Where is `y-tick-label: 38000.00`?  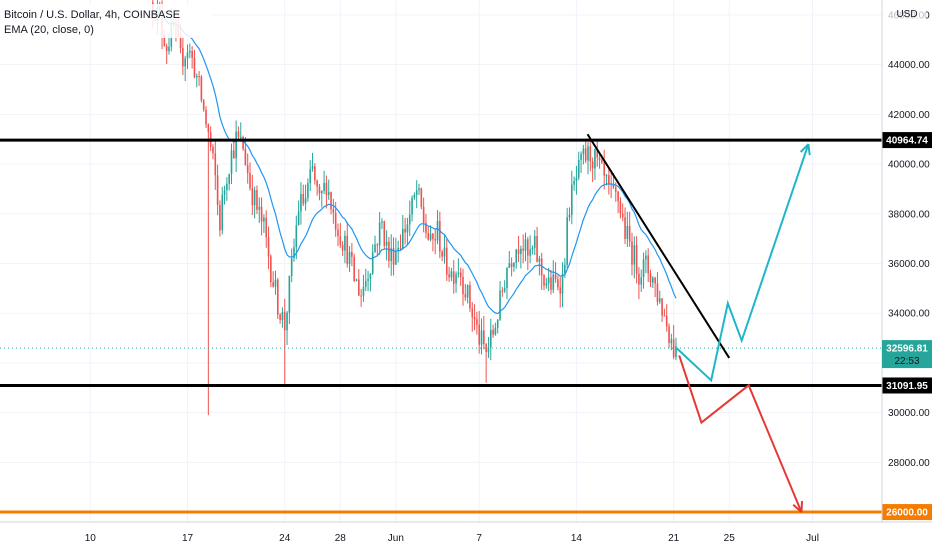 y-tick-label: 38000.00 is located at coordinates (909, 214).